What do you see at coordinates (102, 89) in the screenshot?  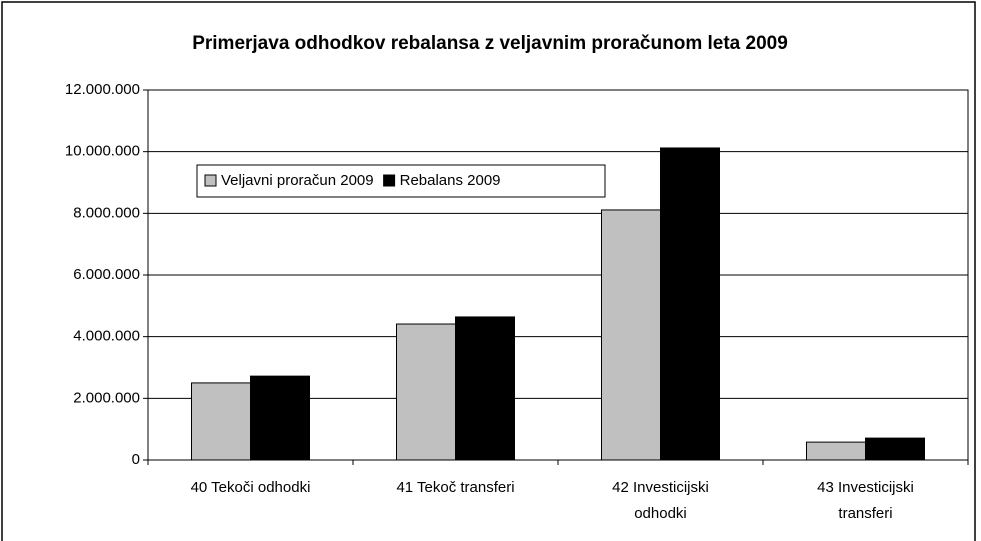 I see `y-tick-label: 12.000.000` at bounding box center [102, 89].